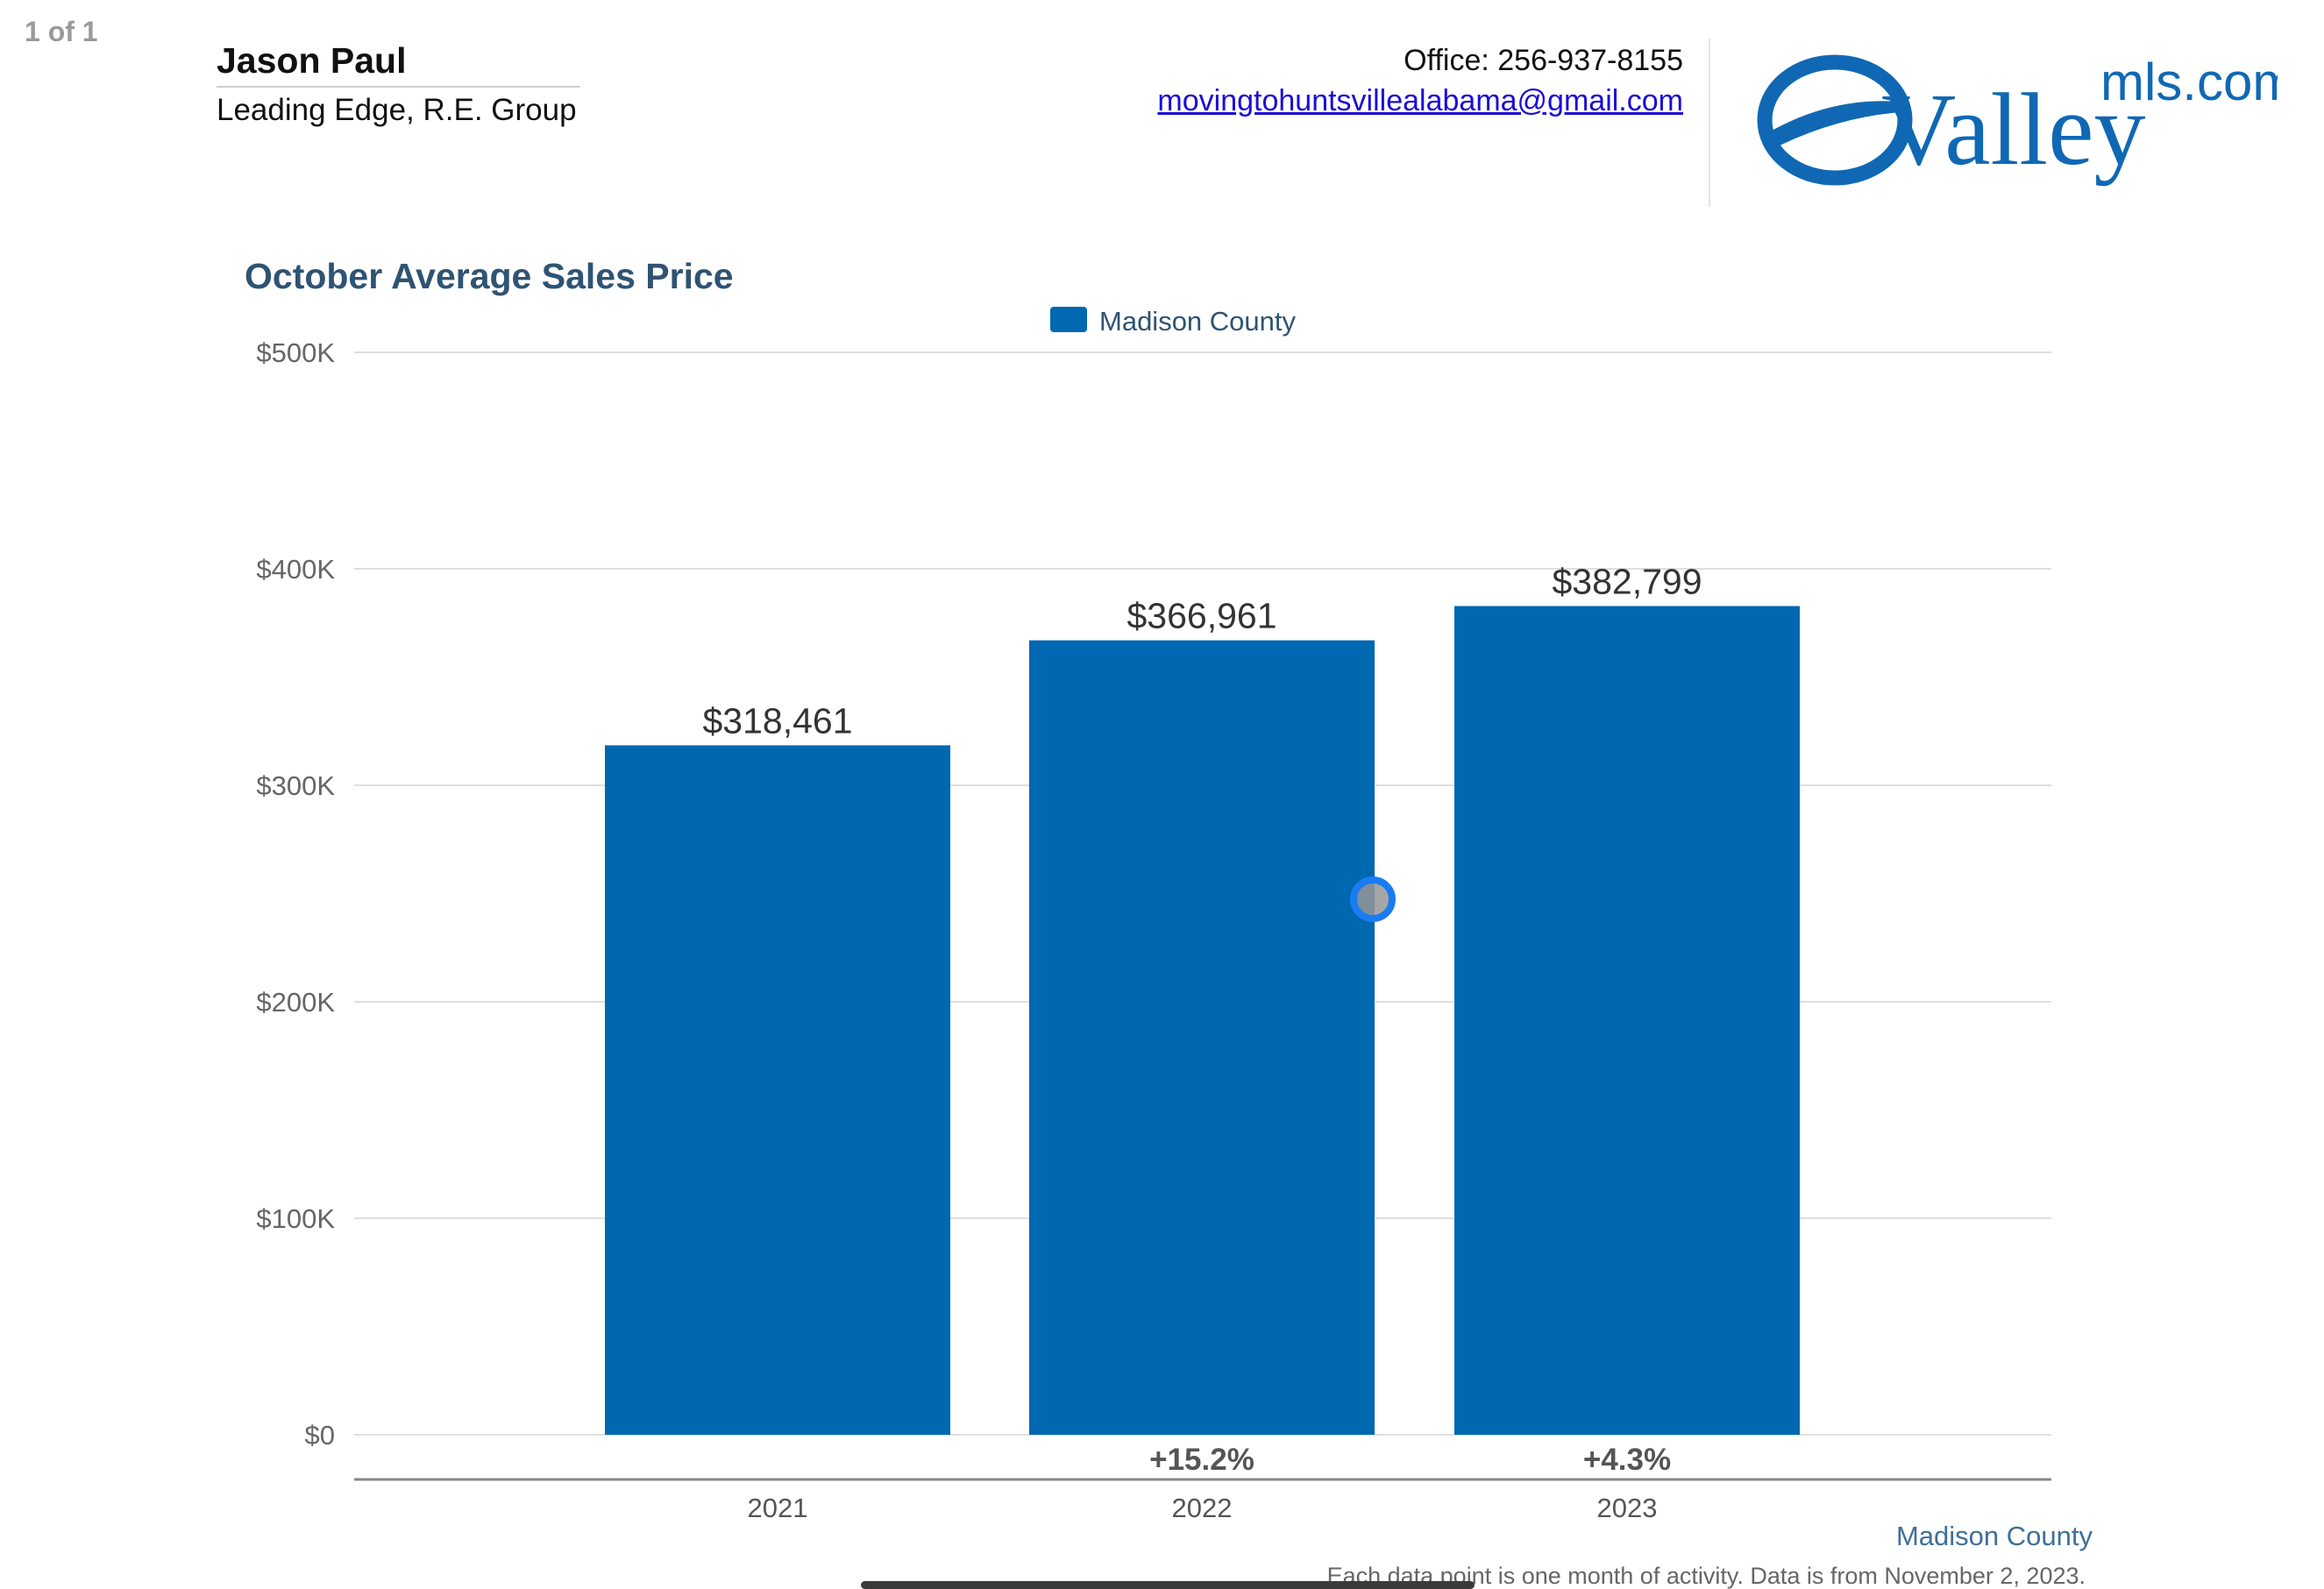 This screenshot has width=2324, height=1589. What do you see at coordinates (777, 1090) in the screenshot?
I see `bar-2021` at bounding box center [777, 1090].